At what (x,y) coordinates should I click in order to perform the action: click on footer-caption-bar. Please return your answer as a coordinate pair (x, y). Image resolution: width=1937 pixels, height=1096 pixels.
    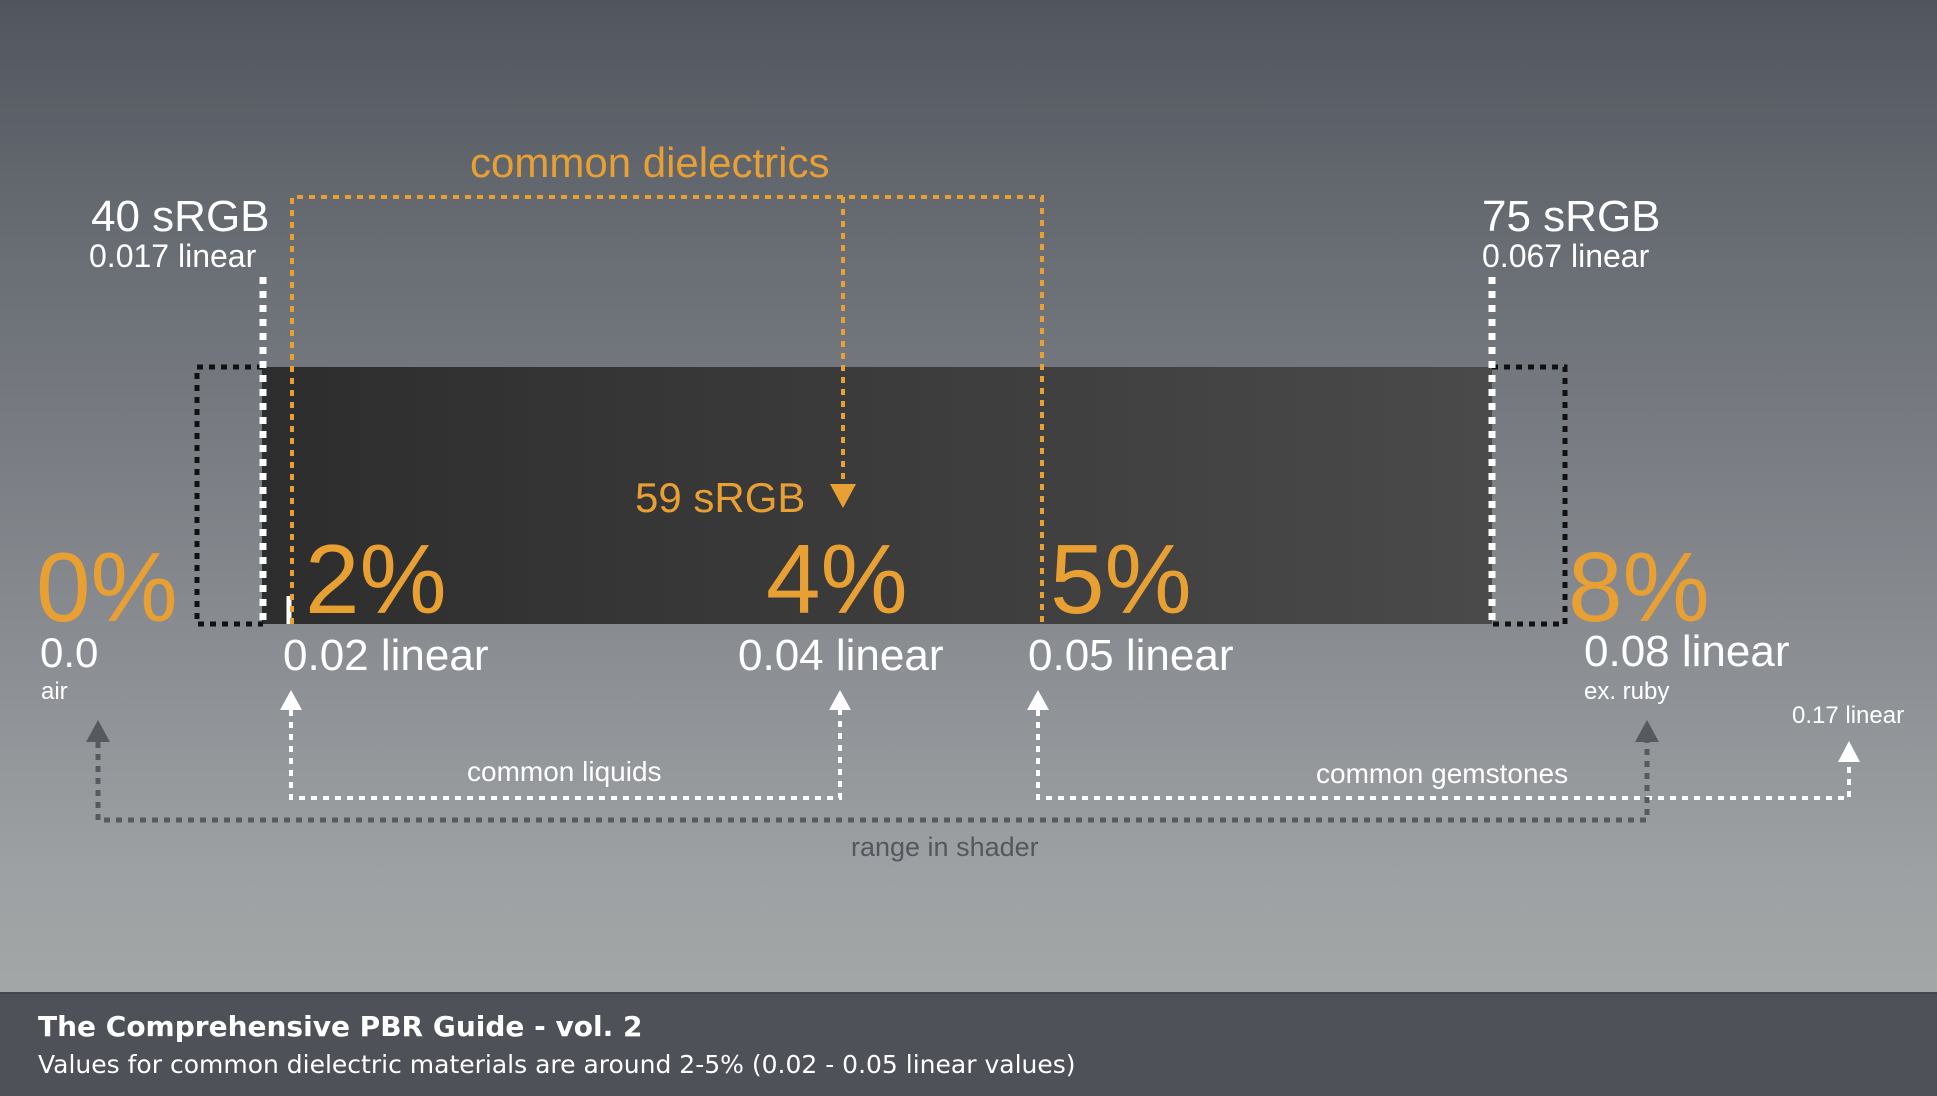
    Looking at the image, I should click on (968, 1044).